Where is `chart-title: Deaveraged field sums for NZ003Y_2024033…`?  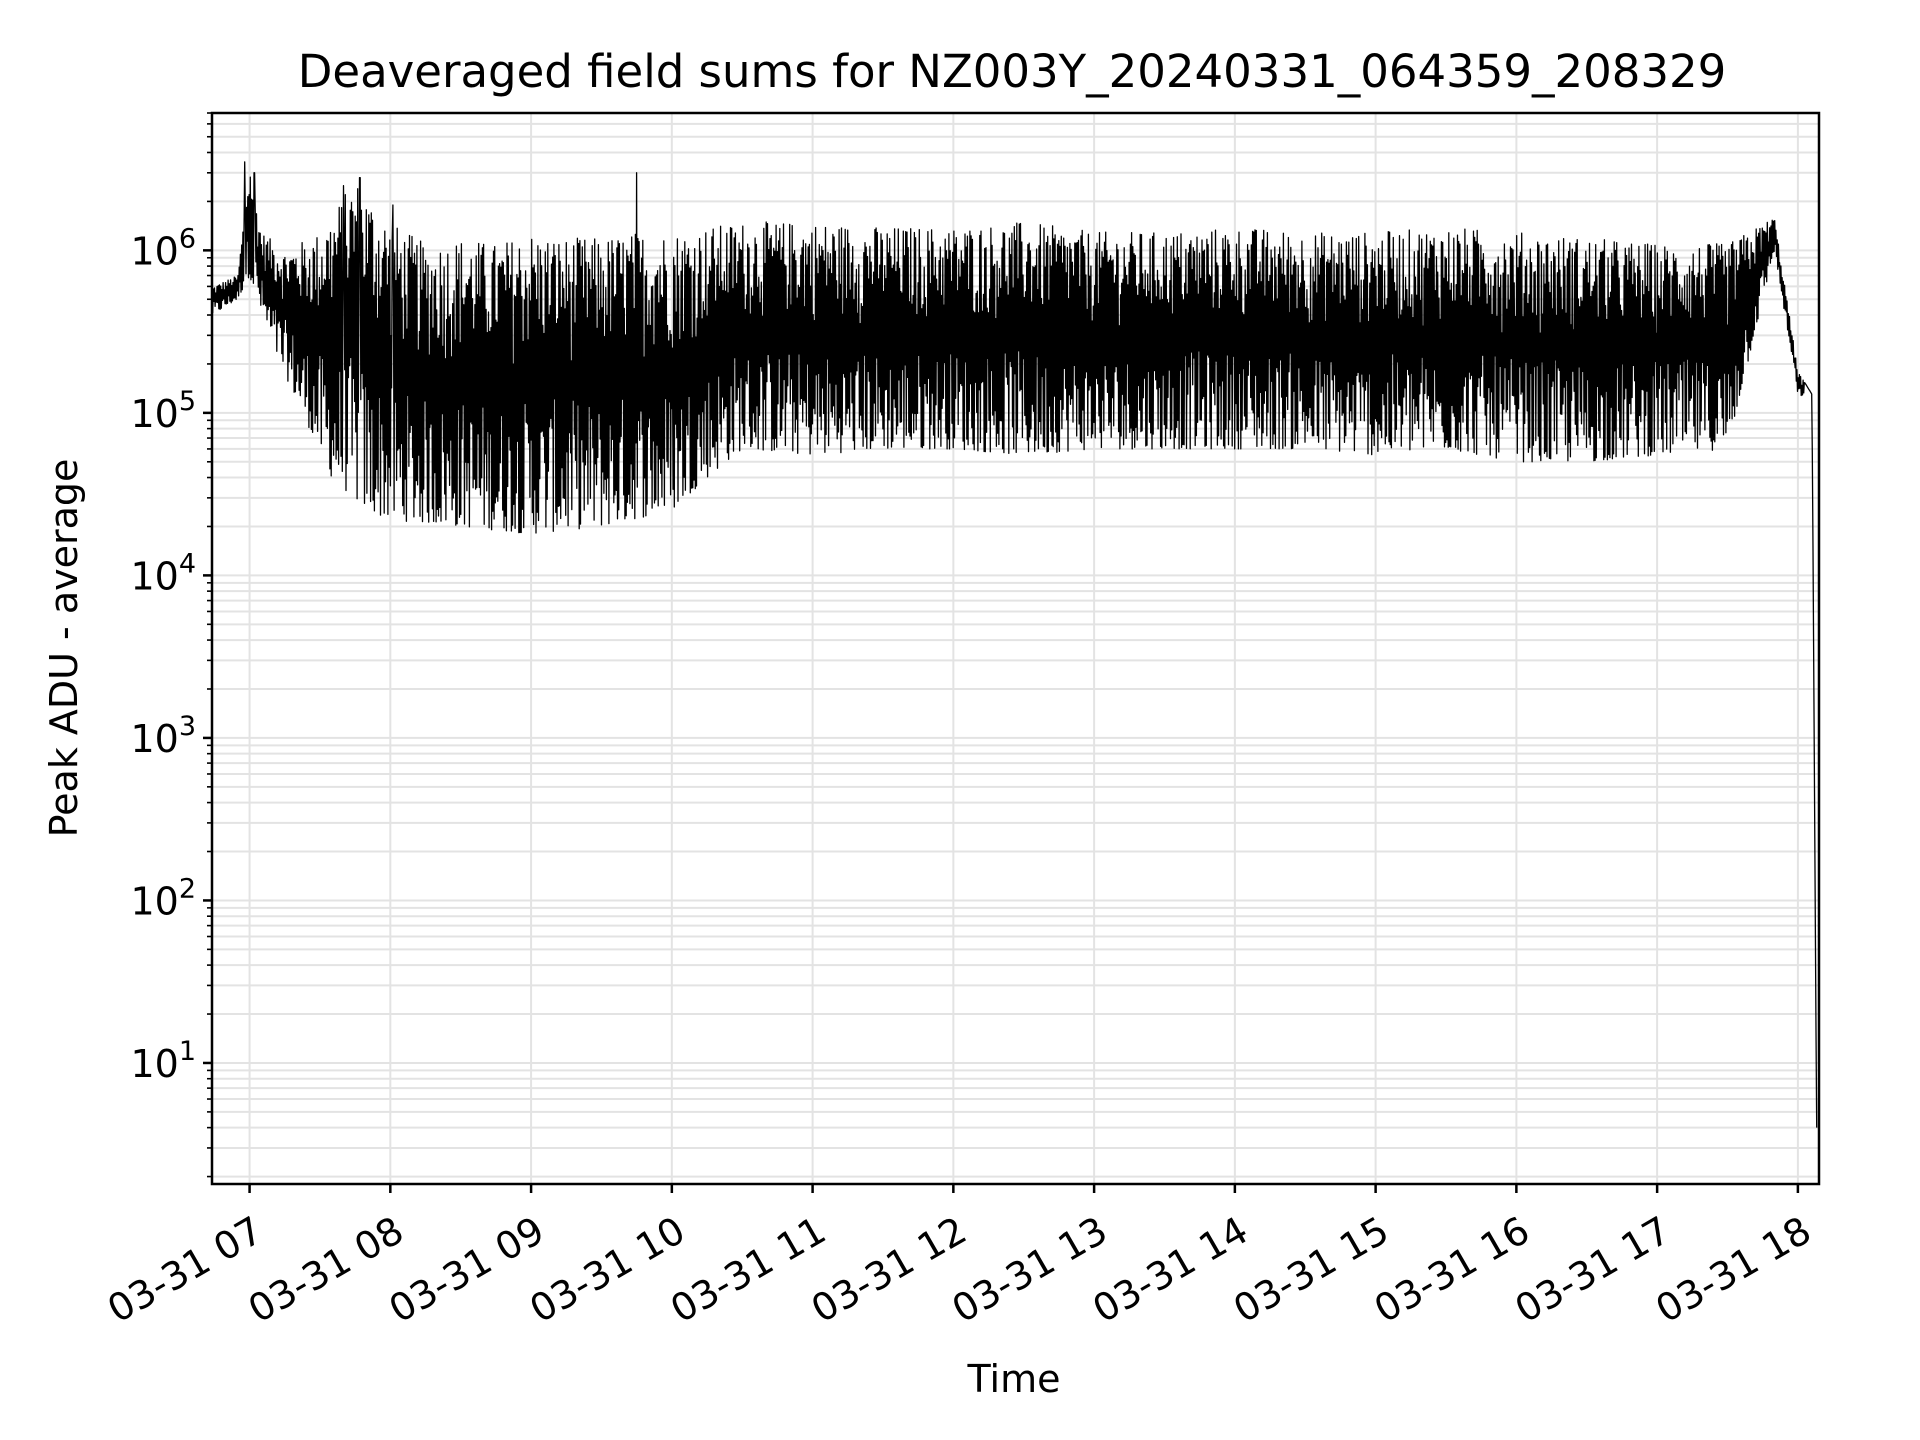 chart-title: Deaveraged field sums for NZ003Y_2024033… is located at coordinates (1012, 71).